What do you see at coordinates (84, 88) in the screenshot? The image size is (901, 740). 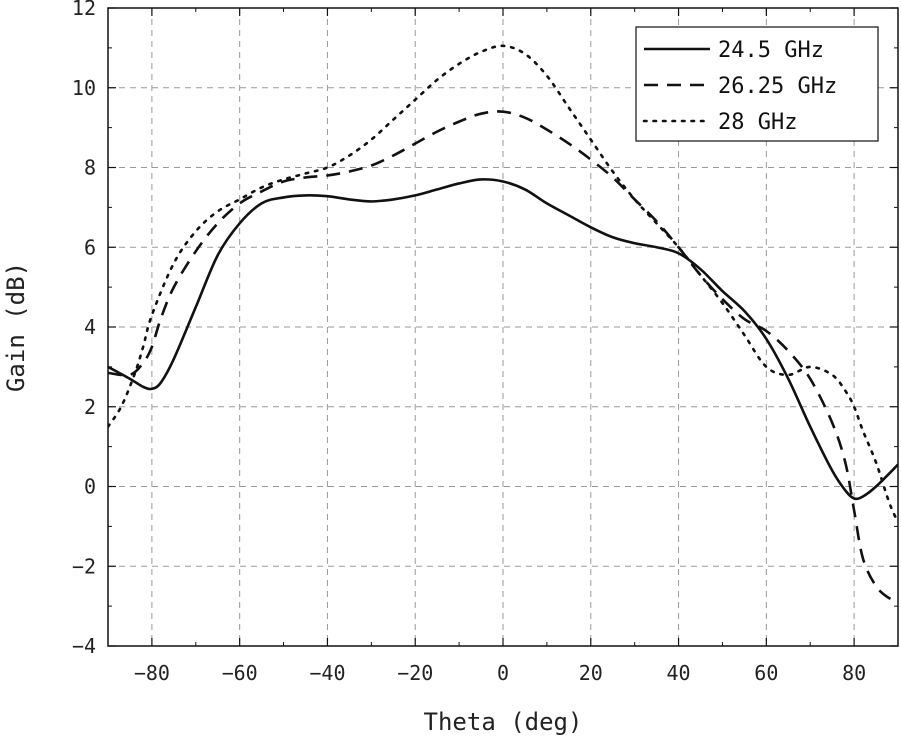 I see `y-tick-label: 10` at bounding box center [84, 88].